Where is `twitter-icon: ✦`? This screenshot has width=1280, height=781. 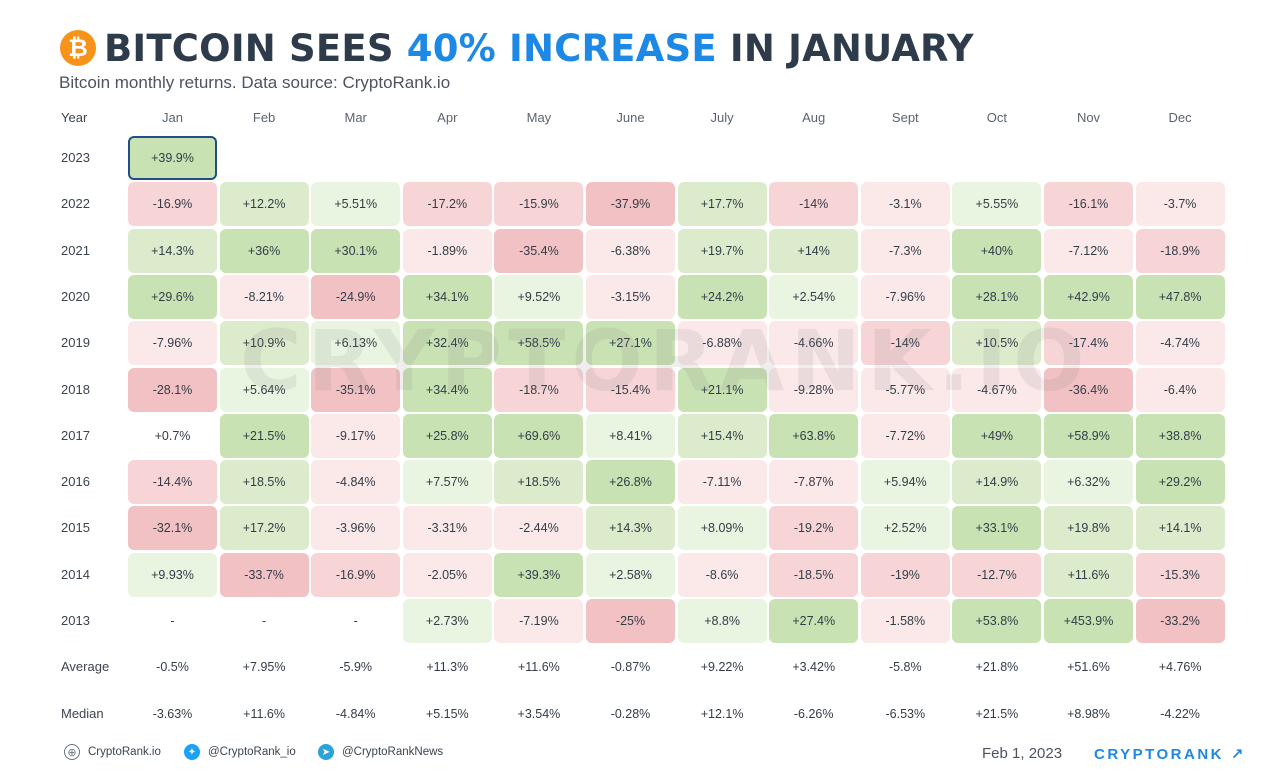 twitter-icon: ✦ is located at coordinates (192, 752).